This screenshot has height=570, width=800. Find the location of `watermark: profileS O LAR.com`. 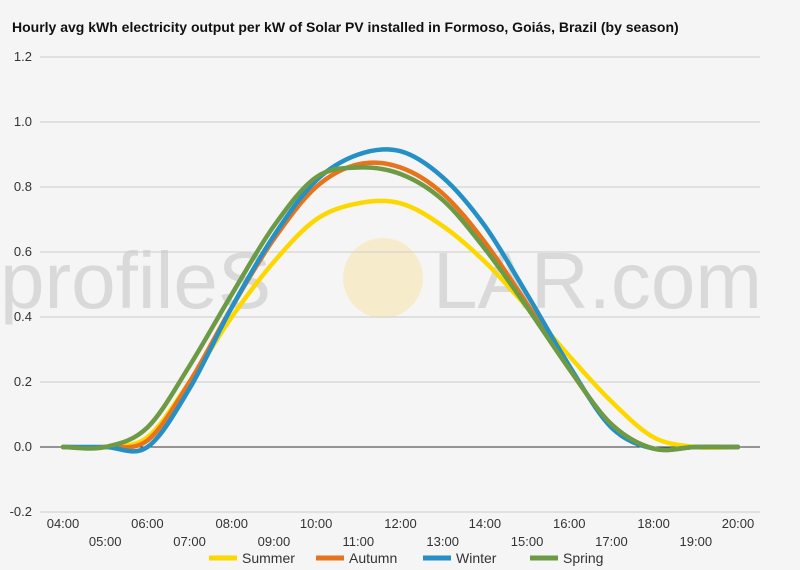

watermark: profileS O LAR.com is located at coordinates (381, 280).